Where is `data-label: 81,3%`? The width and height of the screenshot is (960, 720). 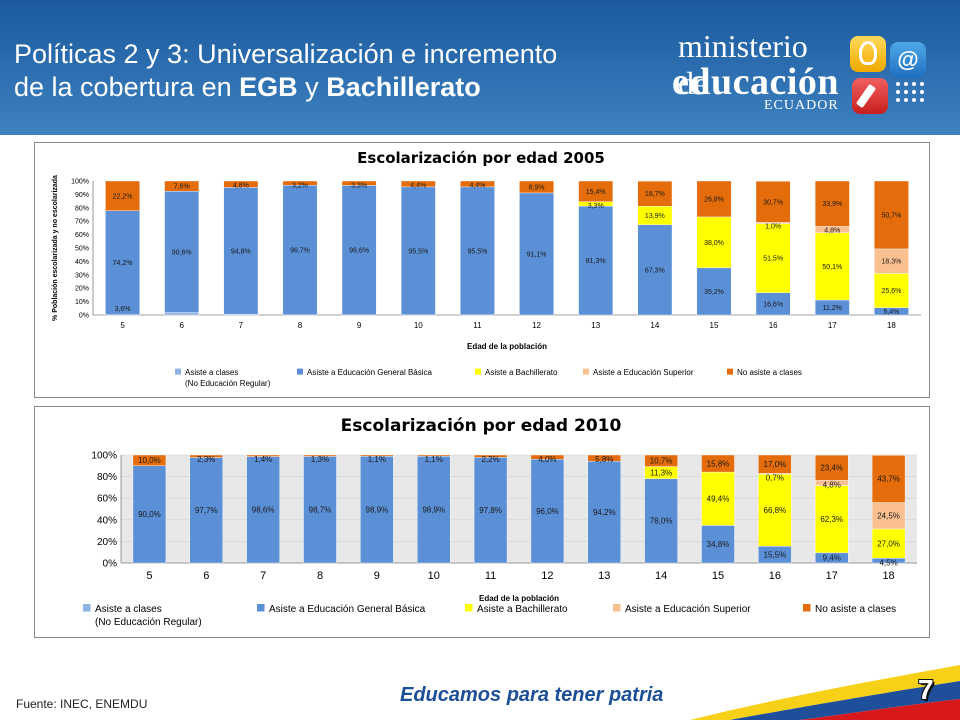 data-label: 81,3% is located at coordinates (596, 261).